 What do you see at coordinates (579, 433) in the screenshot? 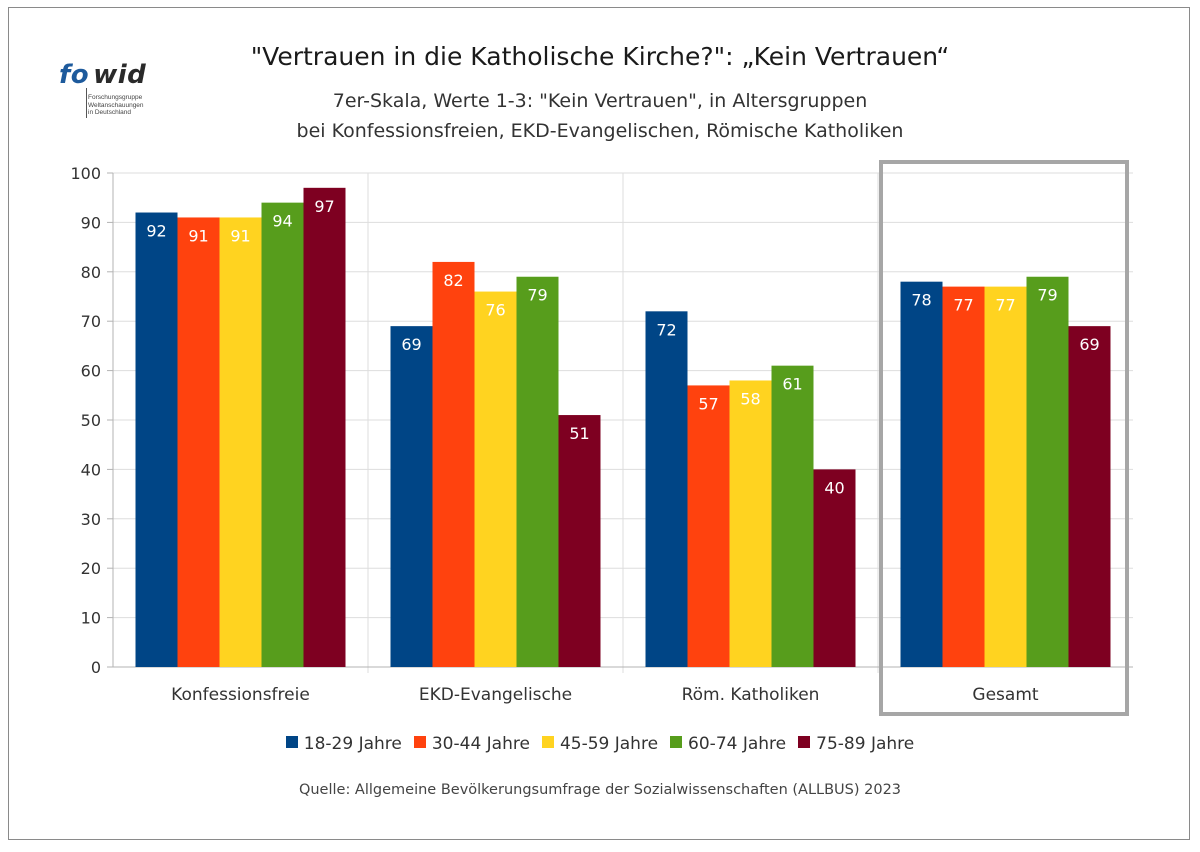
I see `bar-value-label: 51` at bounding box center [579, 433].